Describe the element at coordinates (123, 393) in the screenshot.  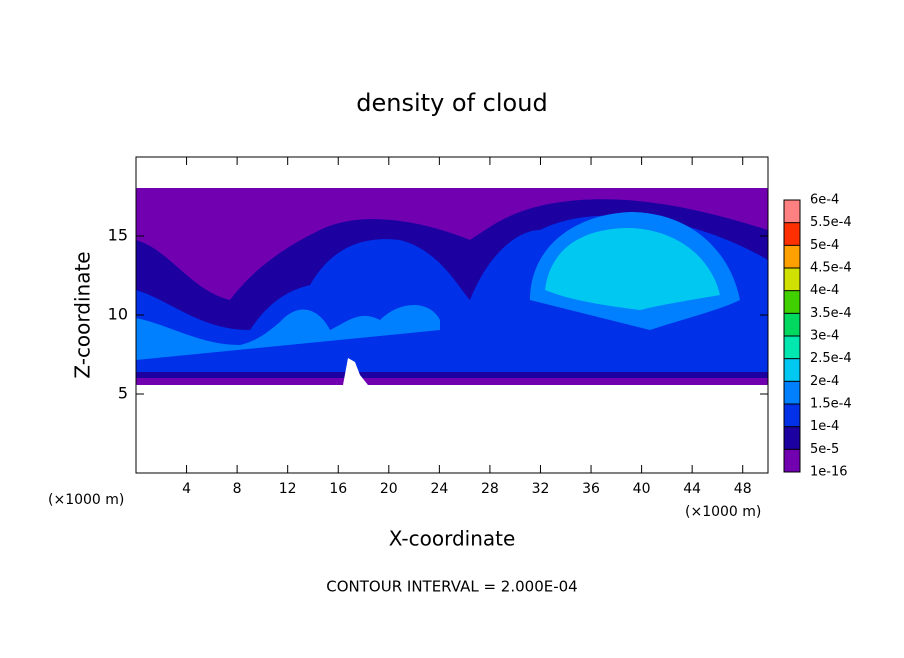
I see `y-tick-label: 5` at that location.